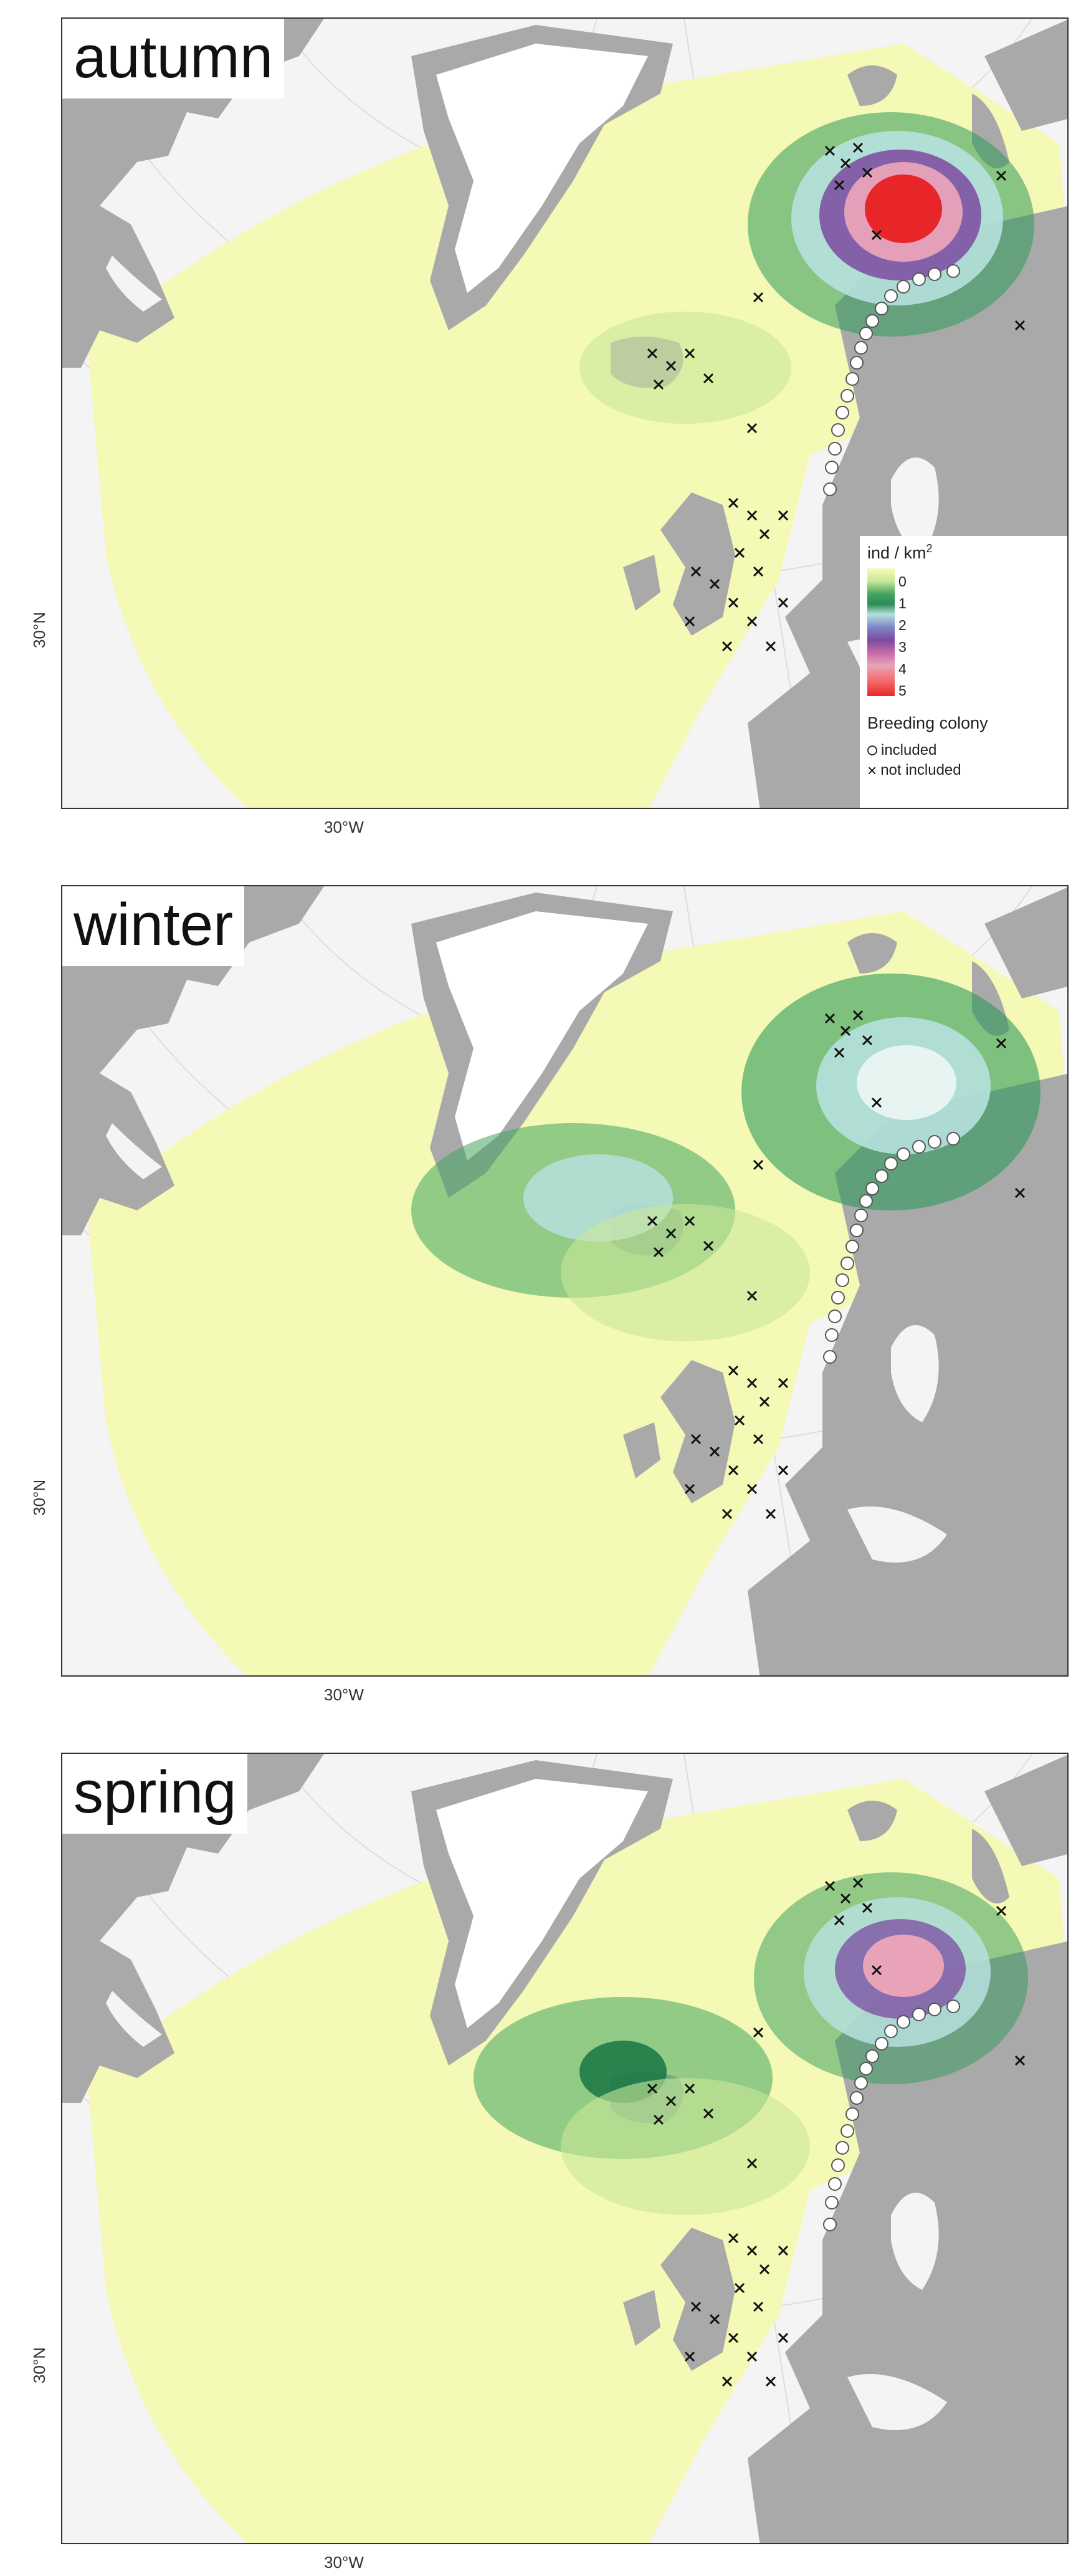 This screenshot has width=1081, height=2576. What do you see at coordinates (174, 59) in the screenshot?
I see `season-label: autumn` at bounding box center [174, 59].